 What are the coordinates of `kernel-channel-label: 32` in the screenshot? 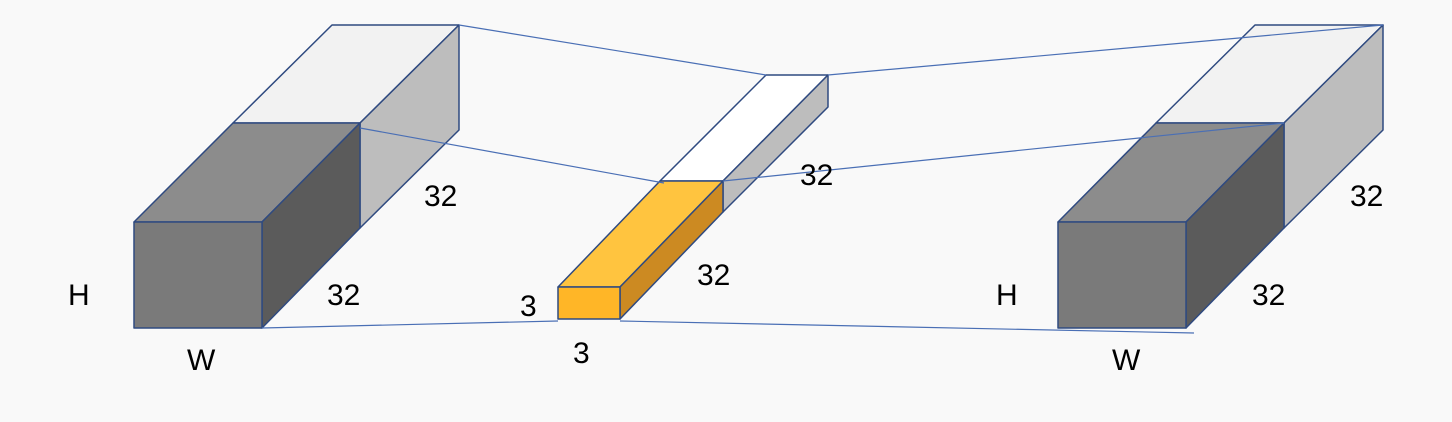 It's located at (816, 175).